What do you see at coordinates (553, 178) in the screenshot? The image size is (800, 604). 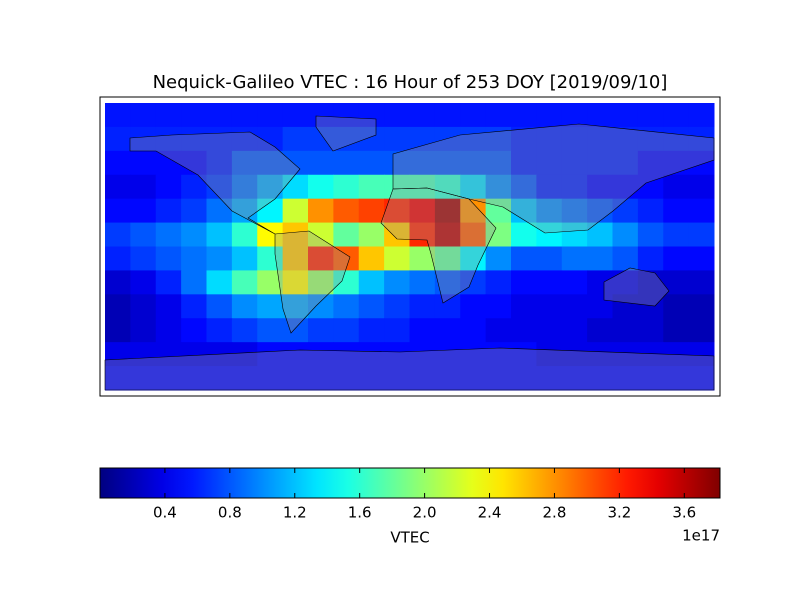 I see `eurasia` at bounding box center [553, 178].